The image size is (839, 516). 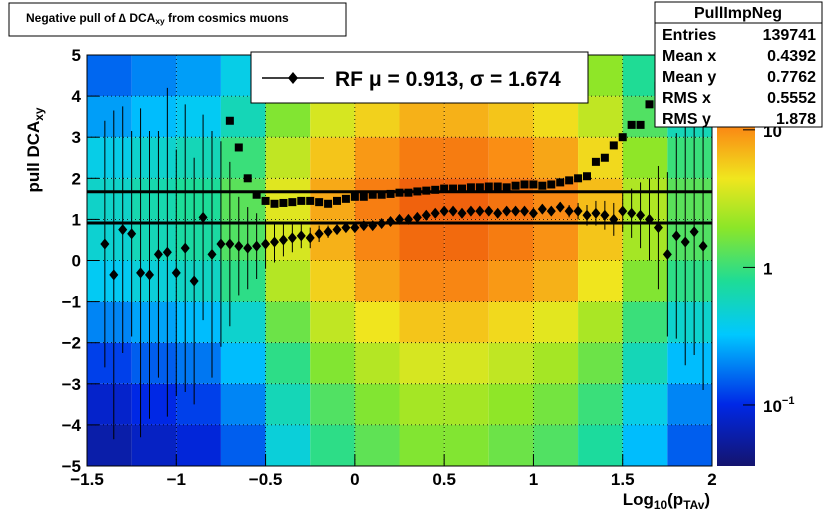 What do you see at coordinates (76, 219) in the screenshot?
I see `y-tick-label: 1` at bounding box center [76, 219].